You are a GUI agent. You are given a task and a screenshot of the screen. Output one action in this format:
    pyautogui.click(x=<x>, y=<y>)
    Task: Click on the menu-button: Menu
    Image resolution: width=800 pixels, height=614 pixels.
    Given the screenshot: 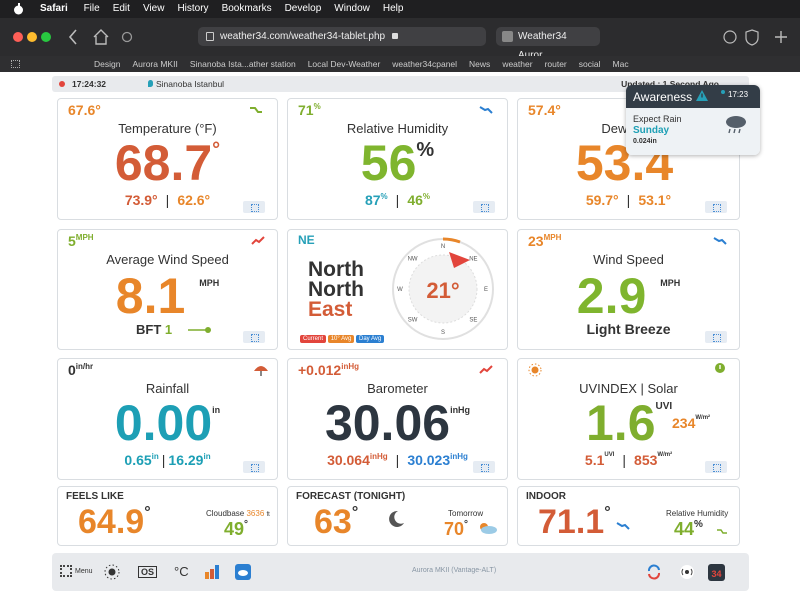 What is the action you would take?
    pyautogui.click(x=76, y=571)
    